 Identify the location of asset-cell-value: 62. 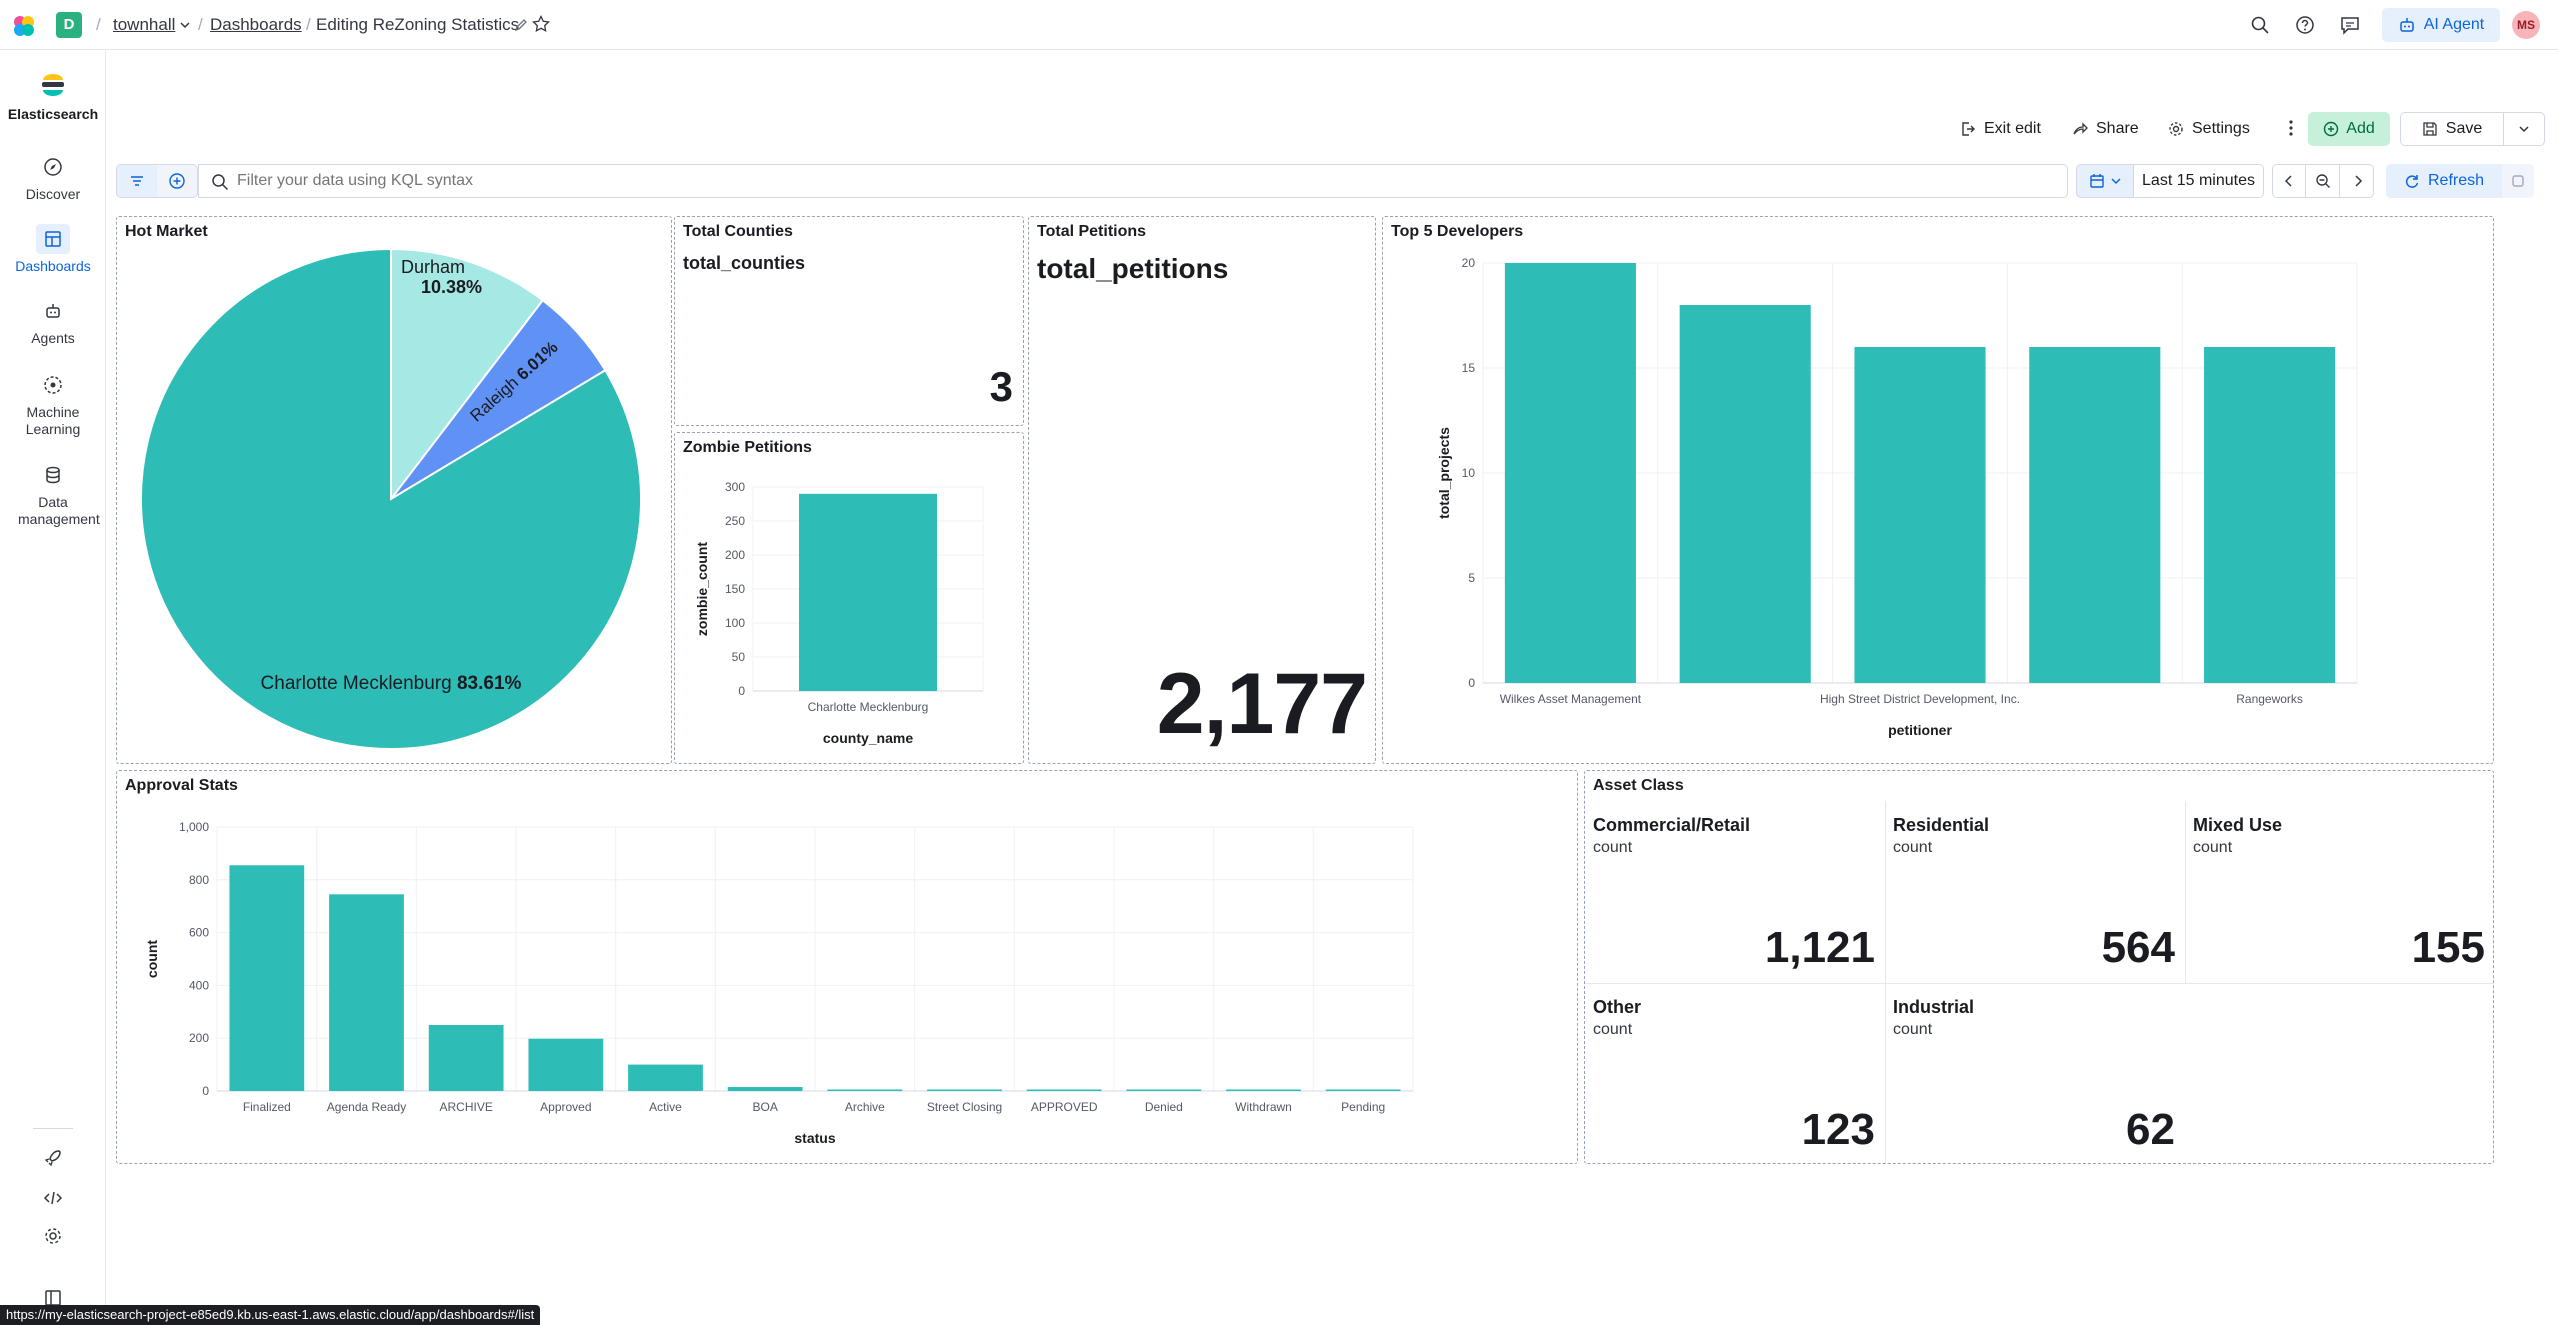
(2150, 1129).